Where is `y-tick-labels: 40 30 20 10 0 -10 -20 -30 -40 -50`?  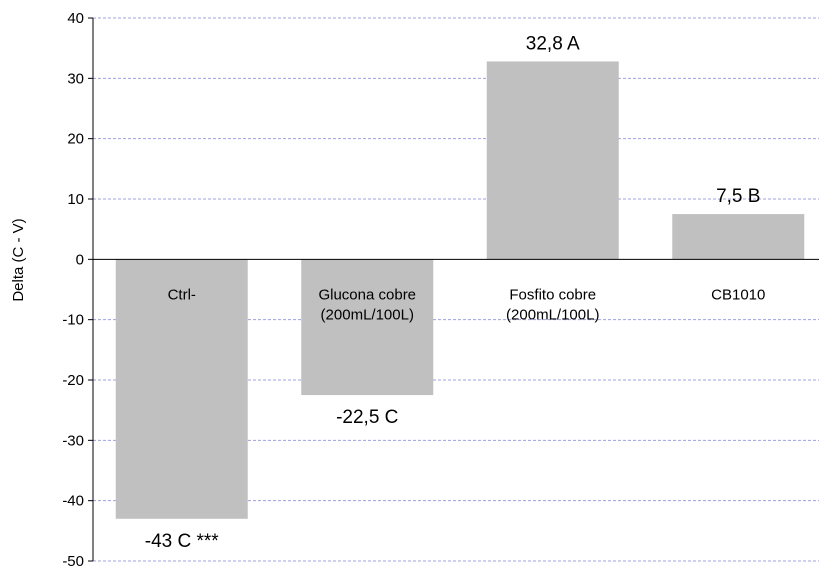 y-tick-labels: 40 30 20 10 0 -10 -20 -30 -40 -50 is located at coordinates (73, 289).